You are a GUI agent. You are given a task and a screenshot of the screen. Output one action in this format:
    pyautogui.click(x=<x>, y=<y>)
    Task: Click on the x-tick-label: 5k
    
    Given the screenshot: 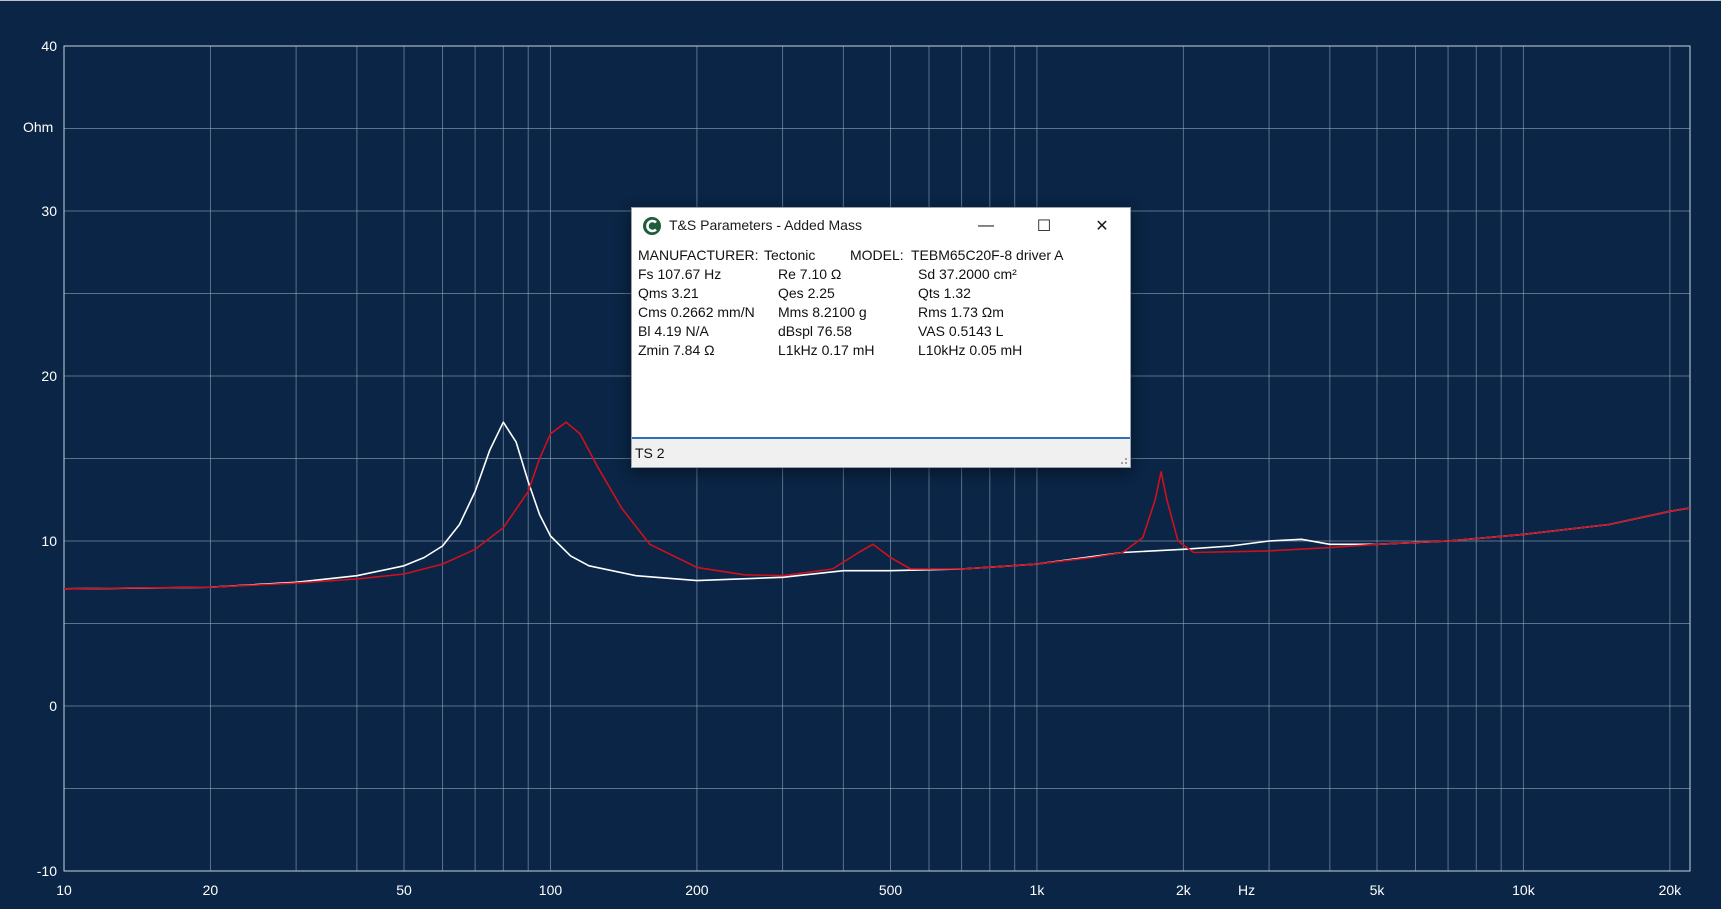 What is the action you would take?
    pyautogui.click(x=1378, y=890)
    